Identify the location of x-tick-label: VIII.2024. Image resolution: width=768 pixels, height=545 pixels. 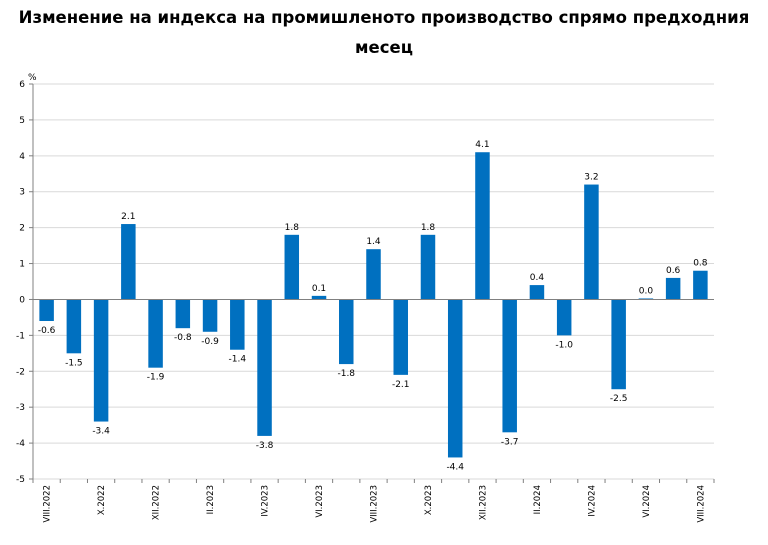
(701, 504).